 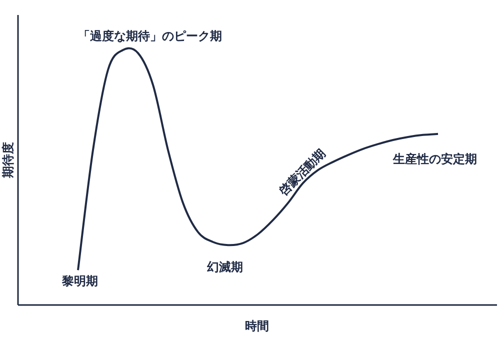 What do you see at coordinates (434, 159) in the screenshot?
I see `annotation: 生産性の安定期` at bounding box center [434, 159].